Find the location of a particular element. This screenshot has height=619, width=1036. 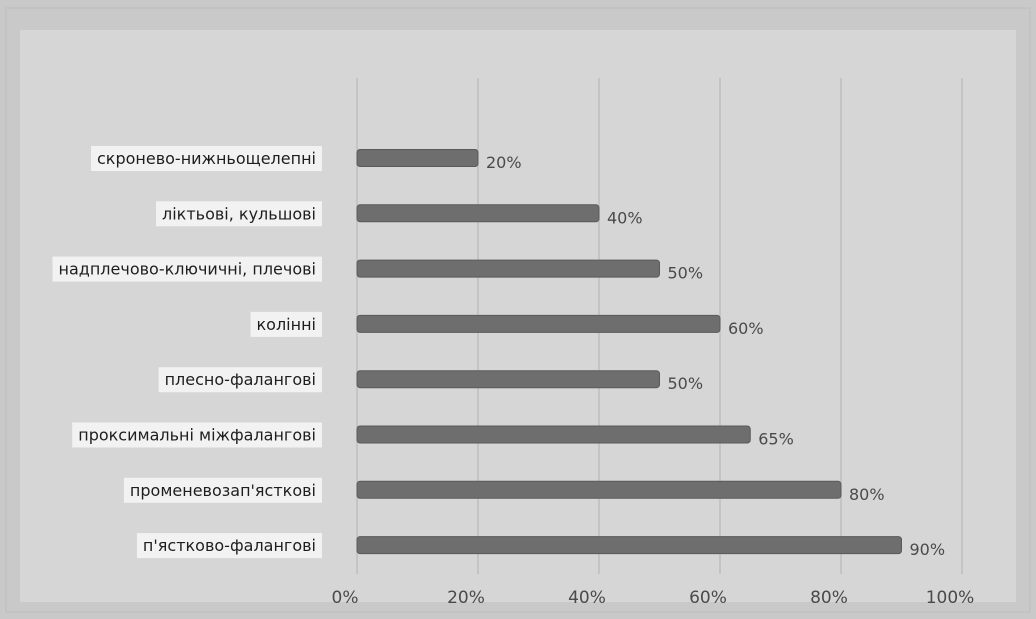

x-tick-label: 0% is located at coordinates (345, 598).